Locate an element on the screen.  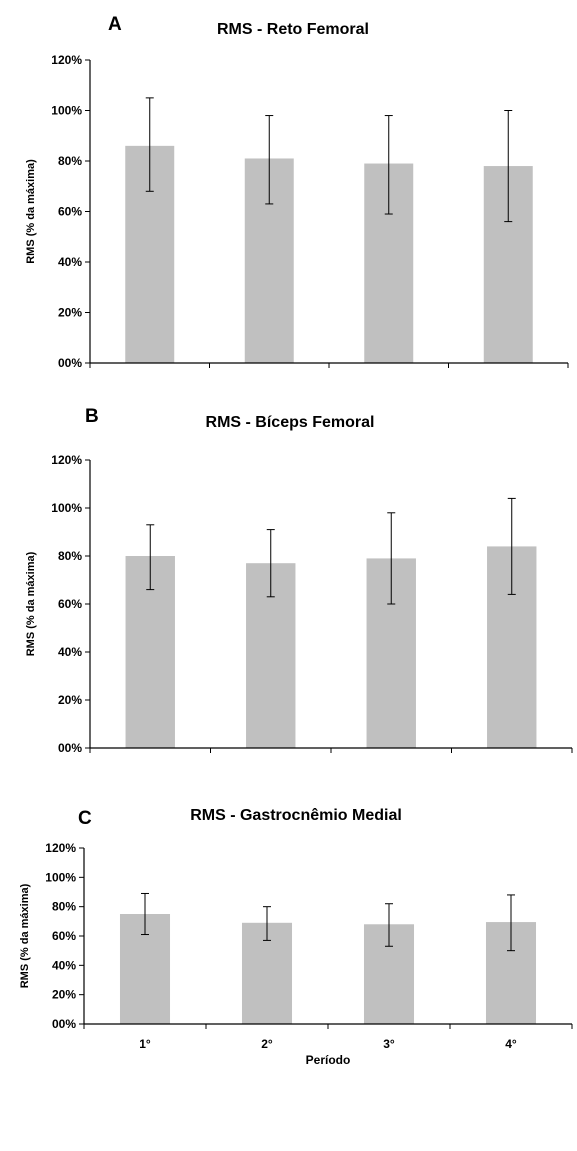
x-tick-label: 1° is located at coordinates (145, 1044).